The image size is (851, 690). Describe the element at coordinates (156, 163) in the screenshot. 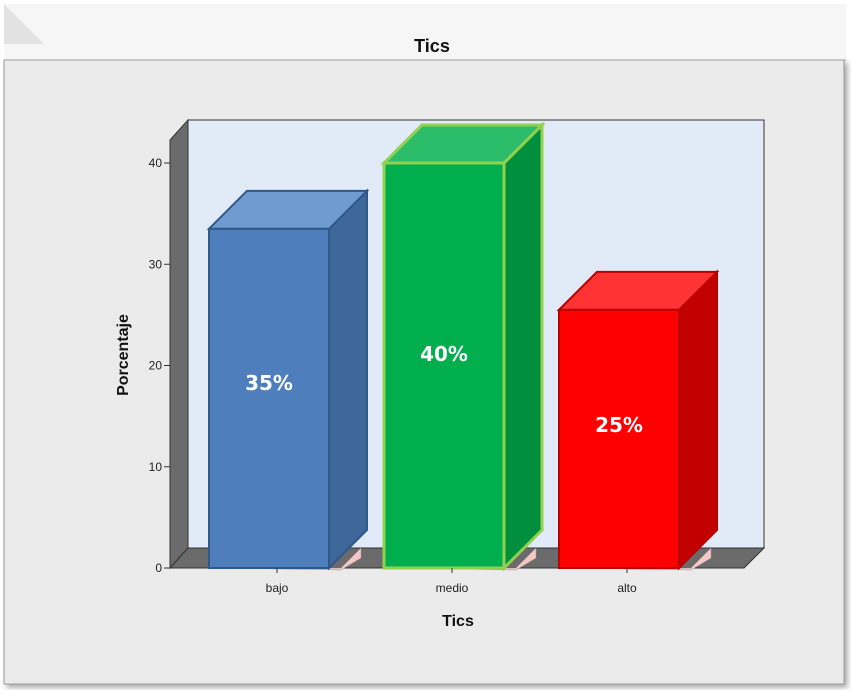

I see `y-tick-label-4: 40` at that location.